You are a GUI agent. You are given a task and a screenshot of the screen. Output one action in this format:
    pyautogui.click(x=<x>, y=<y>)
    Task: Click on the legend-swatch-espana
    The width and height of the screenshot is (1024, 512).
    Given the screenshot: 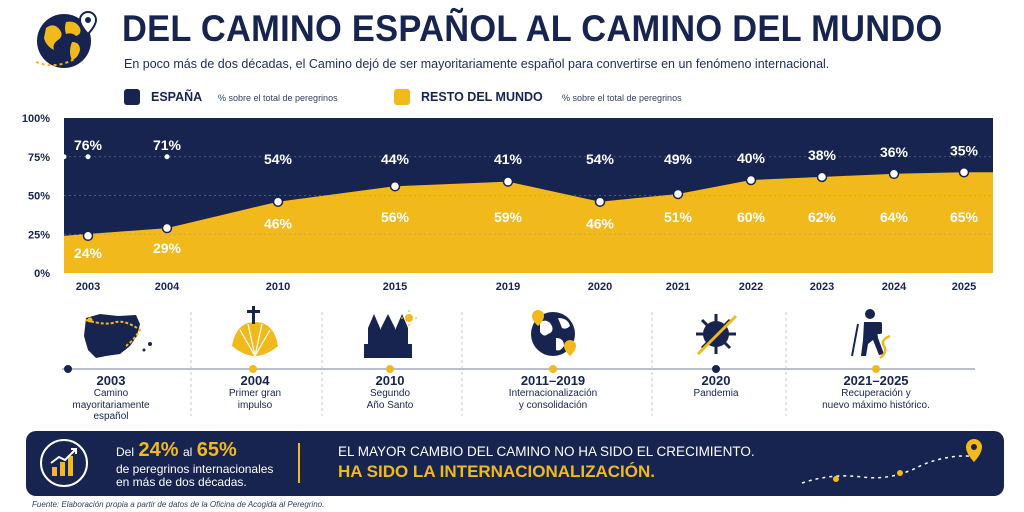 What is the action you would take?
    pyautogui.click(x=132, y=97)
    